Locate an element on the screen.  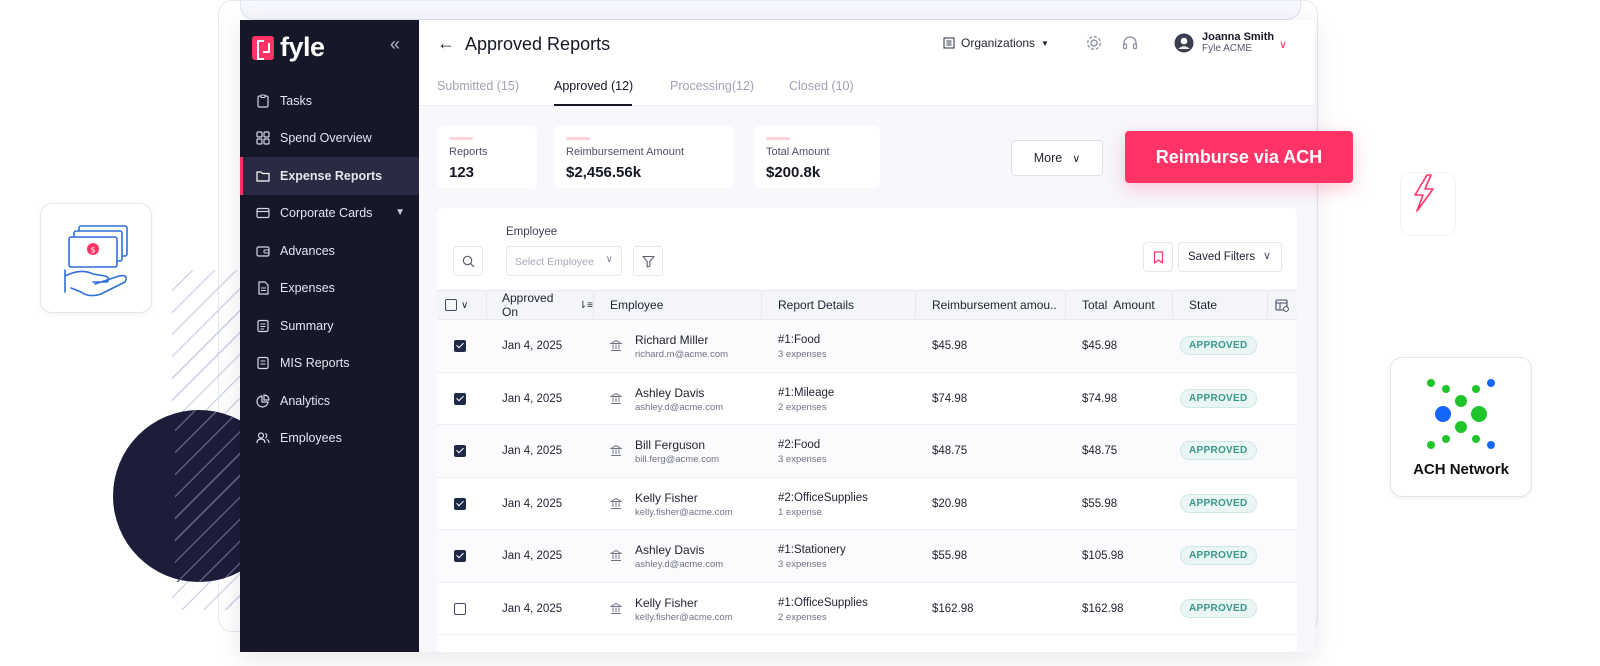
sidebar-item-summary: Summary is located at coordinates (329, 326).